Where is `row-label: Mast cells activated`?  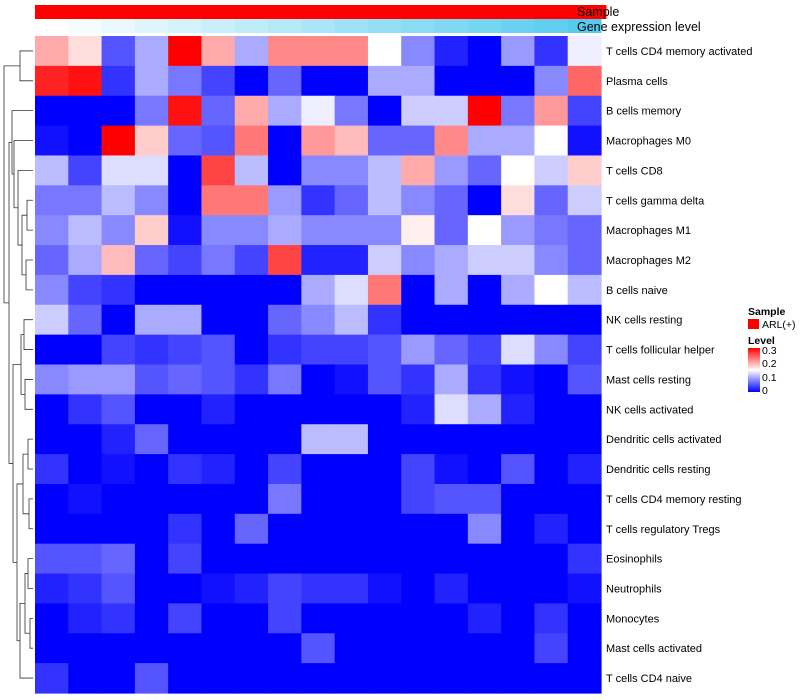 row-label: Mast cells activated is located at coordinates (654, 649).